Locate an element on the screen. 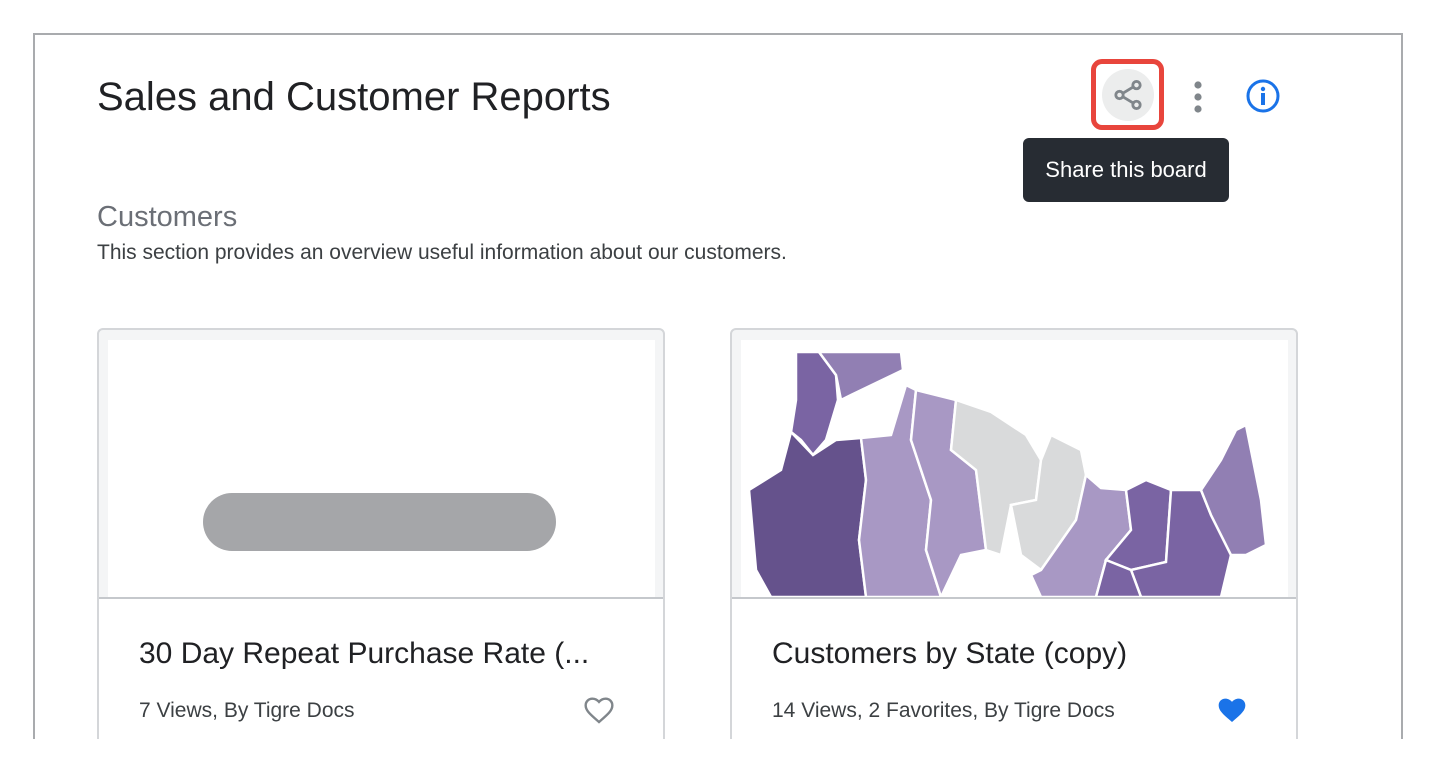  placeholder-bar is located at coordinates (379, 522).